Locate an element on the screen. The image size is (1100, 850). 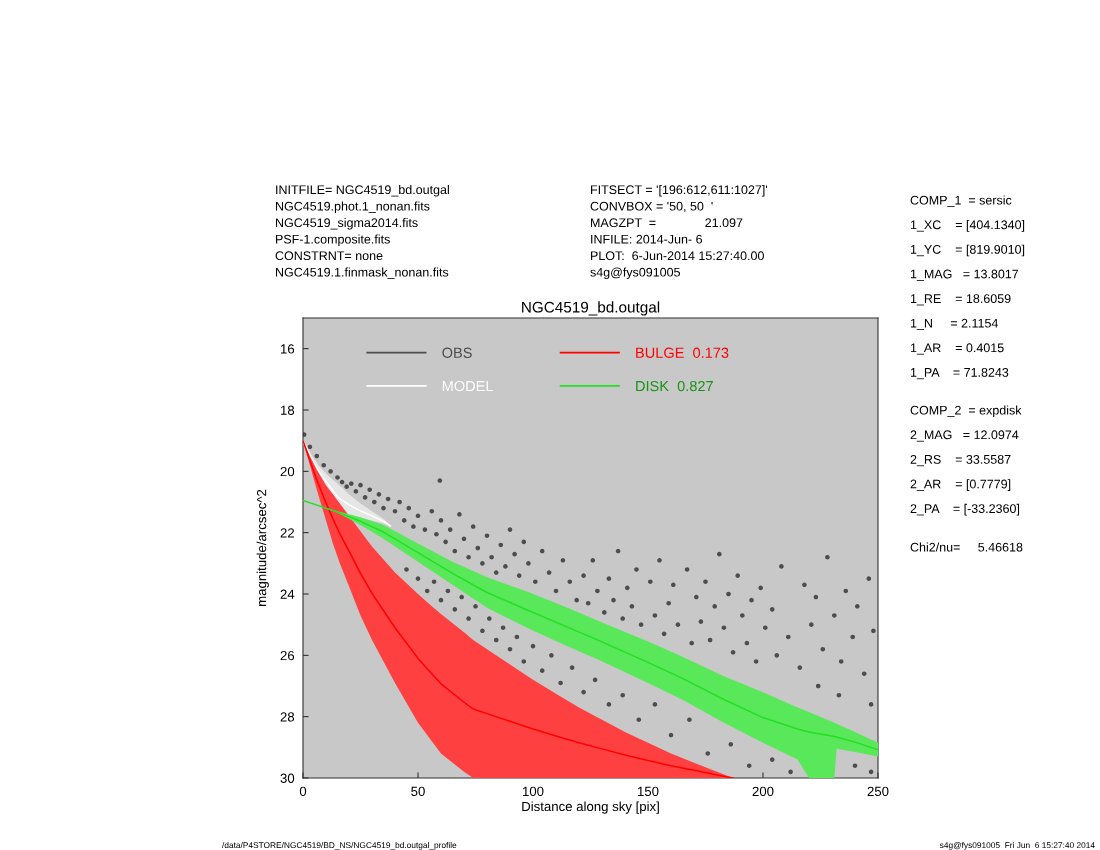
x-tick-label: 50 is located at coordinates (418, 791).